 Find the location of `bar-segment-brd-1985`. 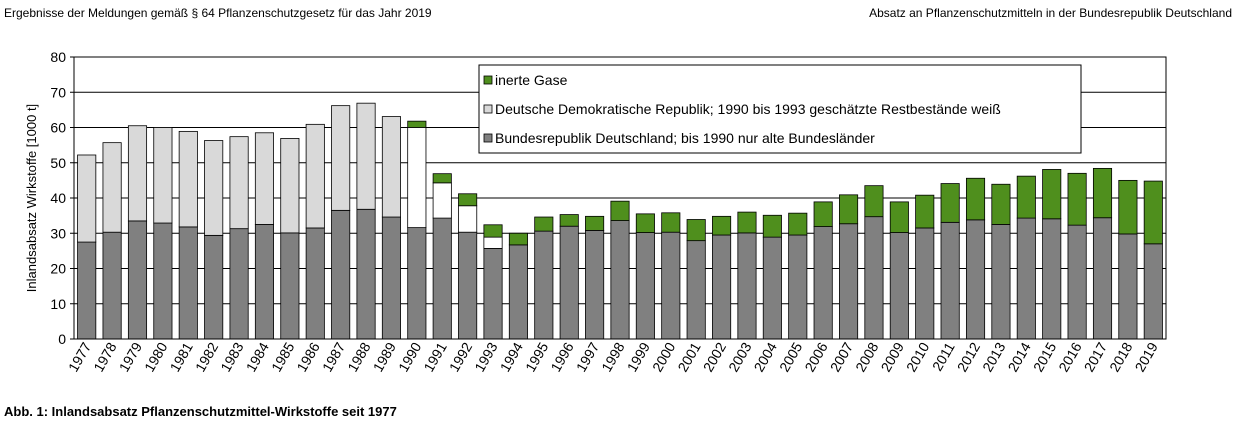

bar-segment-brd-1985 is located at coordinates (290, 286).